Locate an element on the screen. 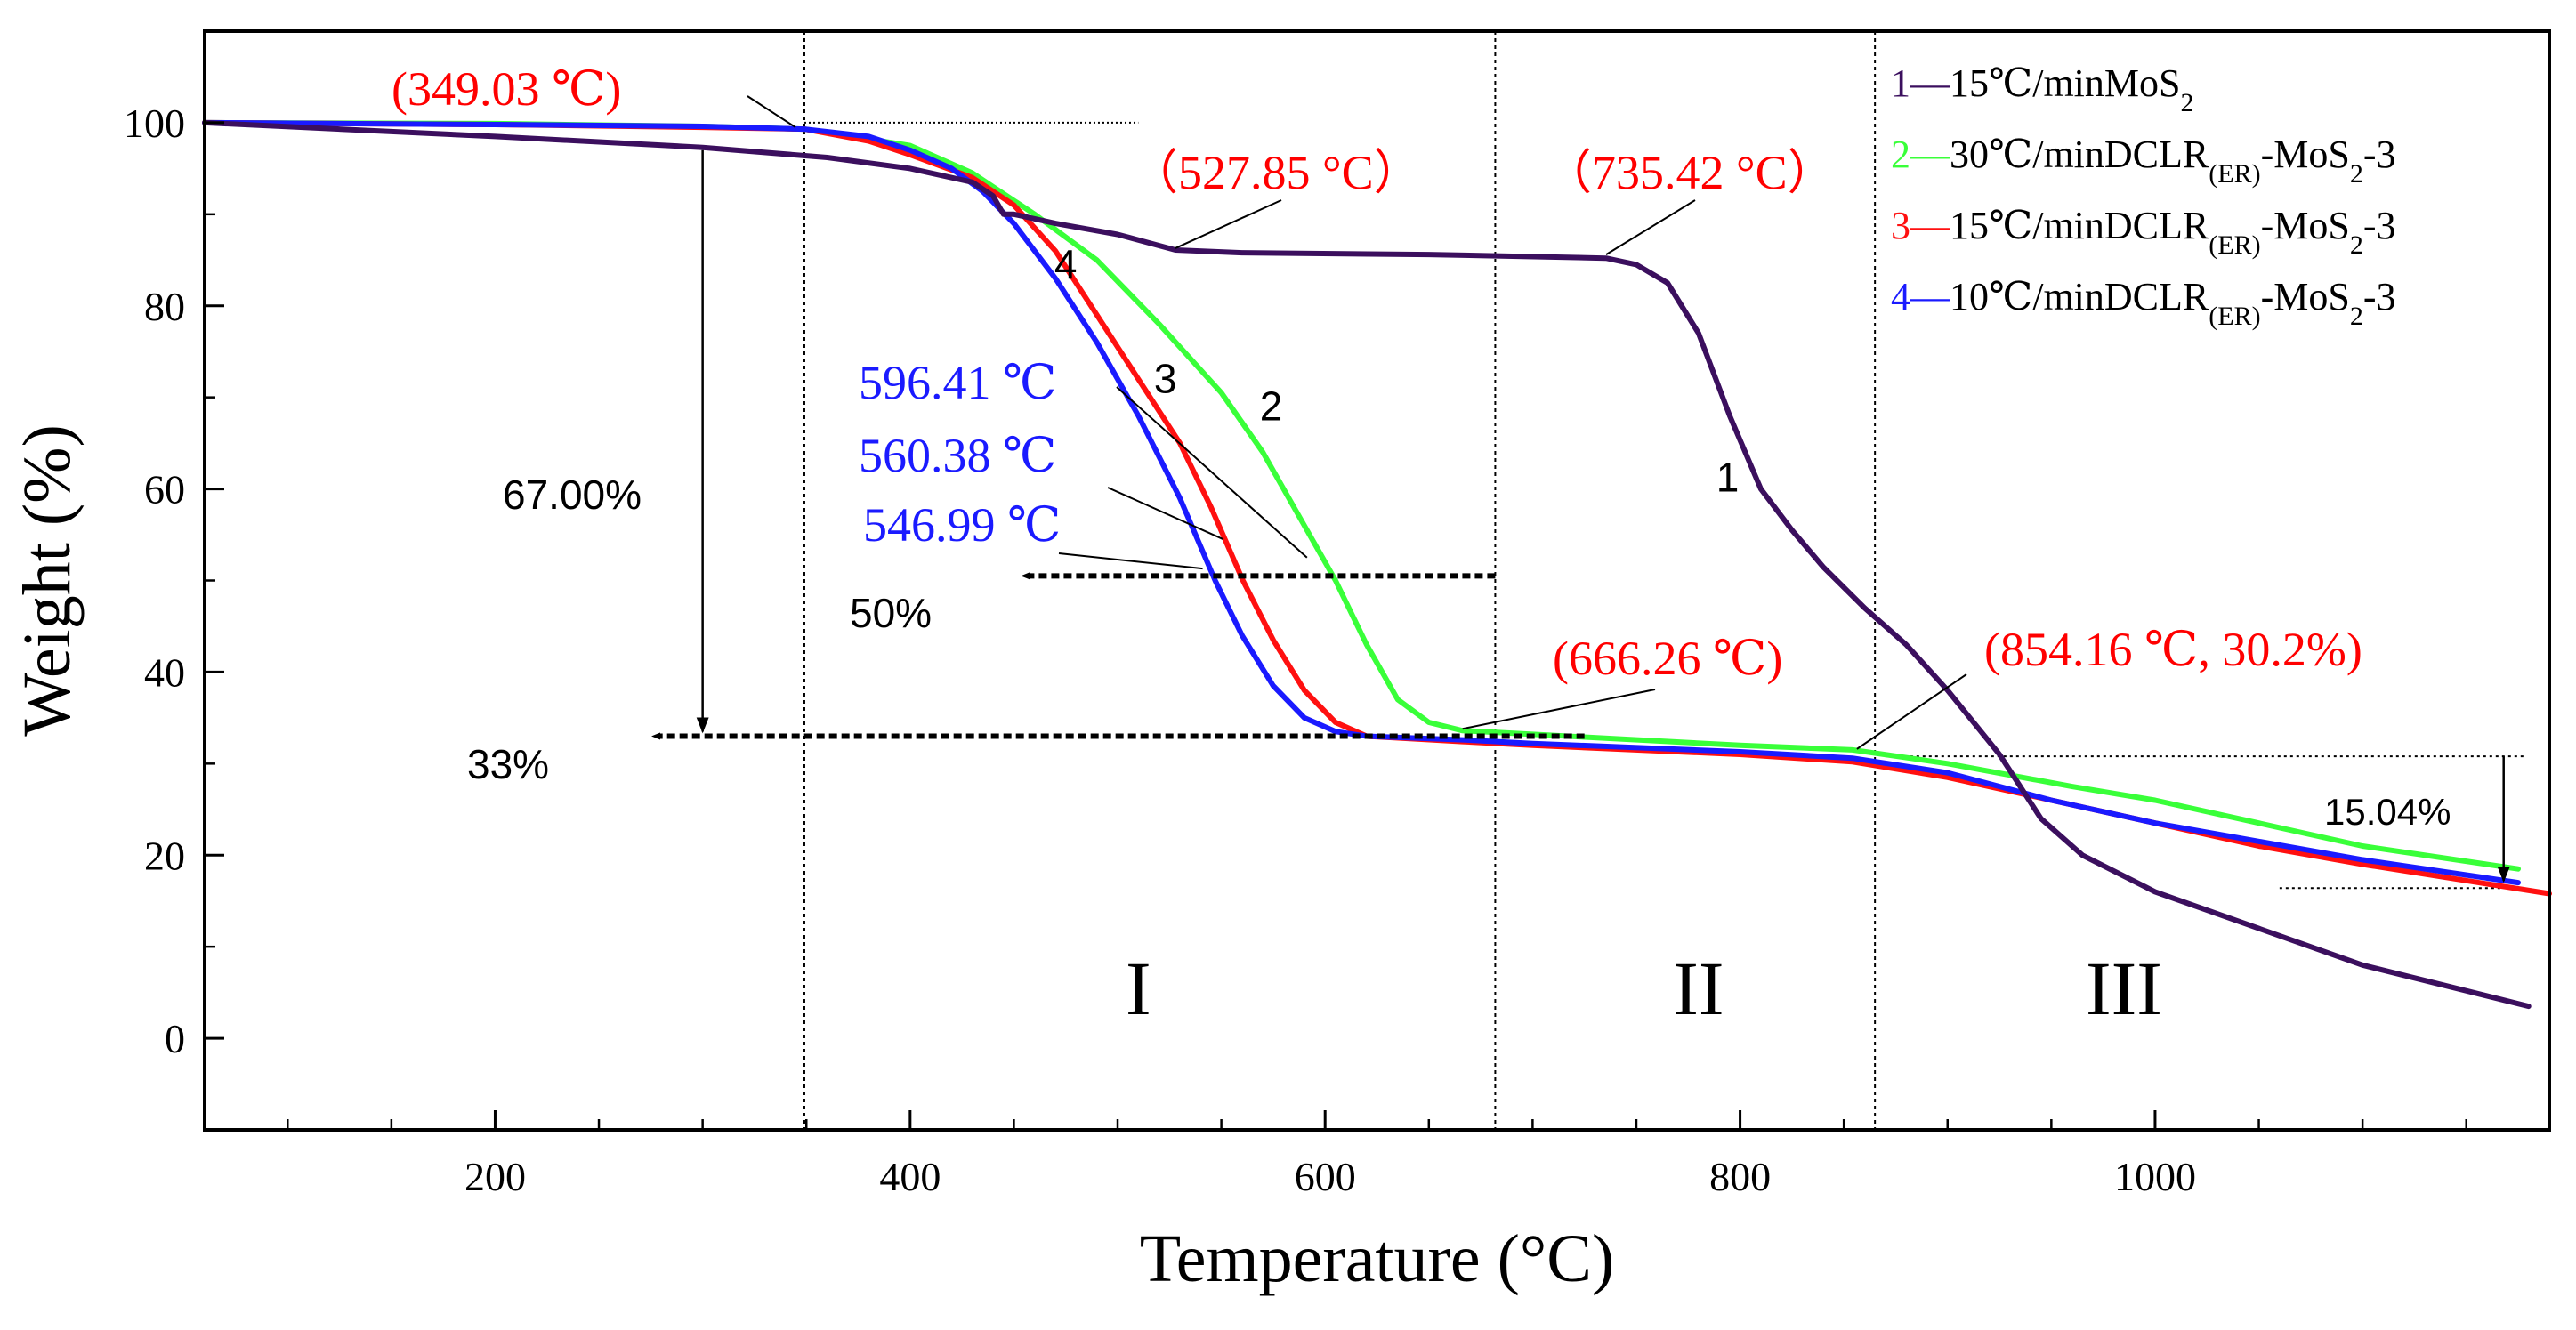 The height and width of the screenshot is (1330, 2576). legend-entry-2: 2—30℃/minDCLR(ER)-MoS2-3 is located at coordinates (2143, 161).